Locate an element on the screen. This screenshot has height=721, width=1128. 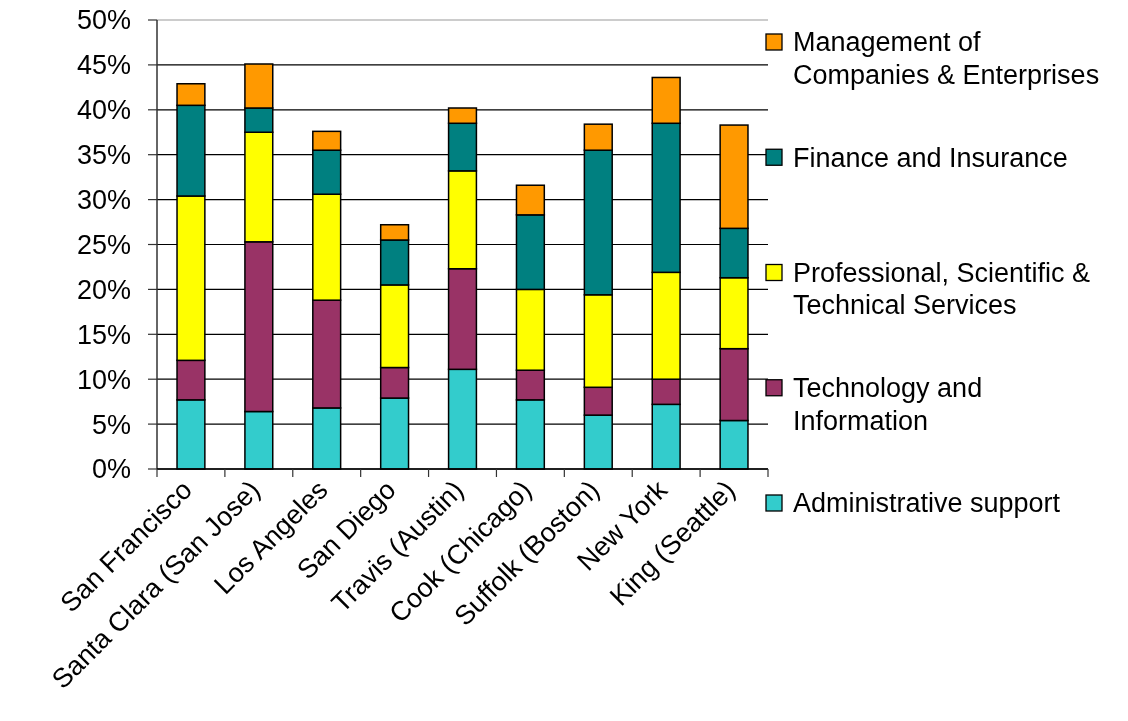
y-tick-label: 30% is located at coordinates (103, 200).